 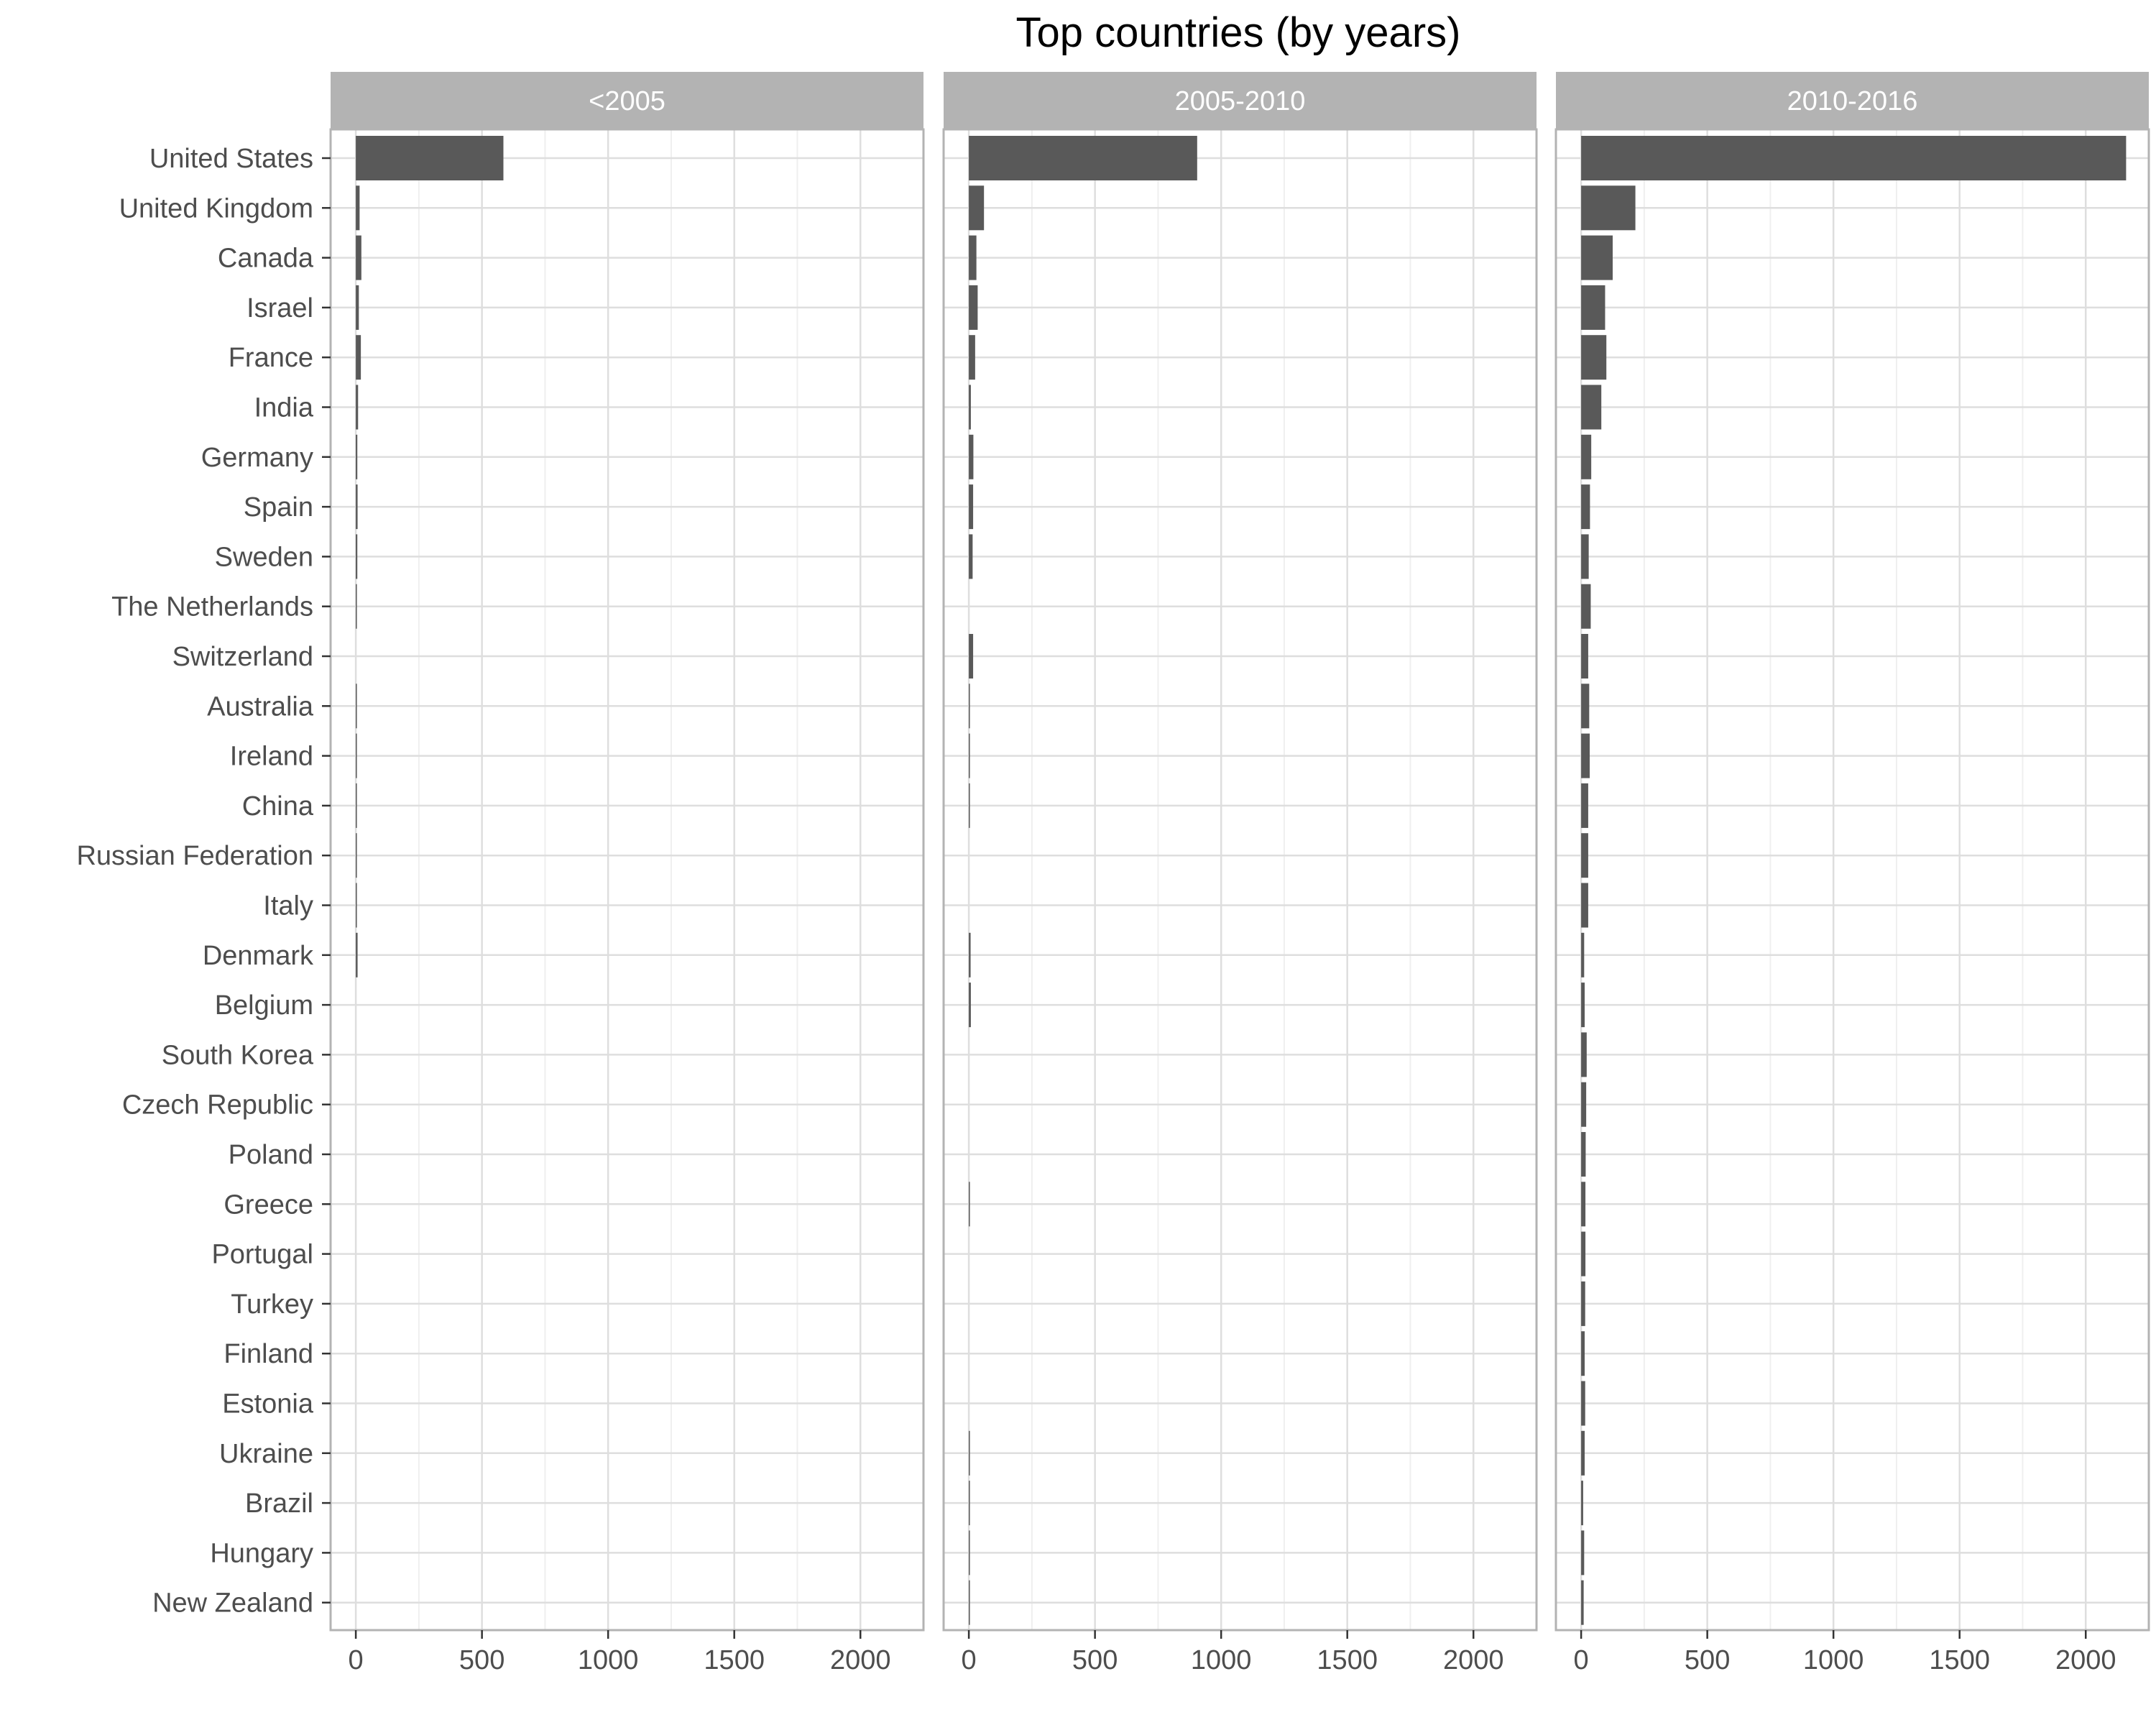 I want to click on category-label: Ukraine, so click(x=266, y=1454).